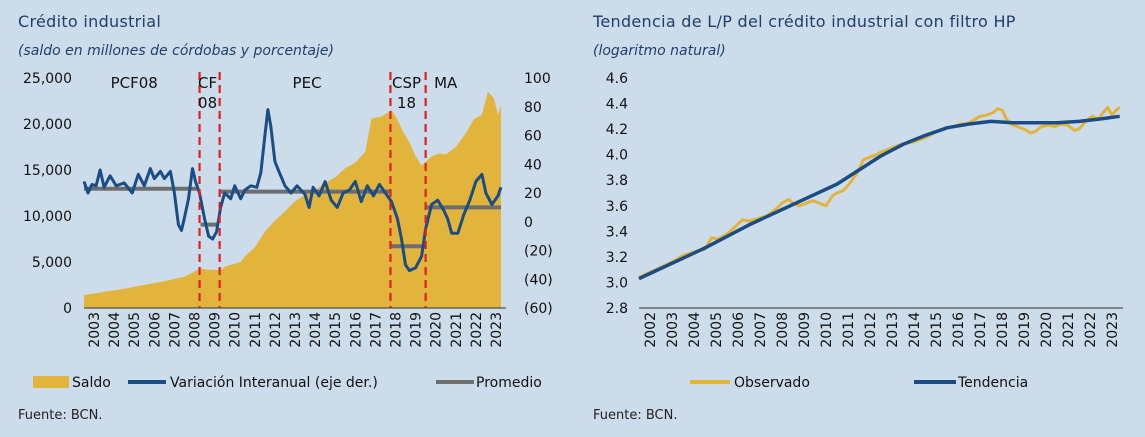 The width and height of the screenshot is (1145, 437). Describe the element at coordinates (538, 252) in the screenshot. I see `y2-tick-label: (20)` at that location.